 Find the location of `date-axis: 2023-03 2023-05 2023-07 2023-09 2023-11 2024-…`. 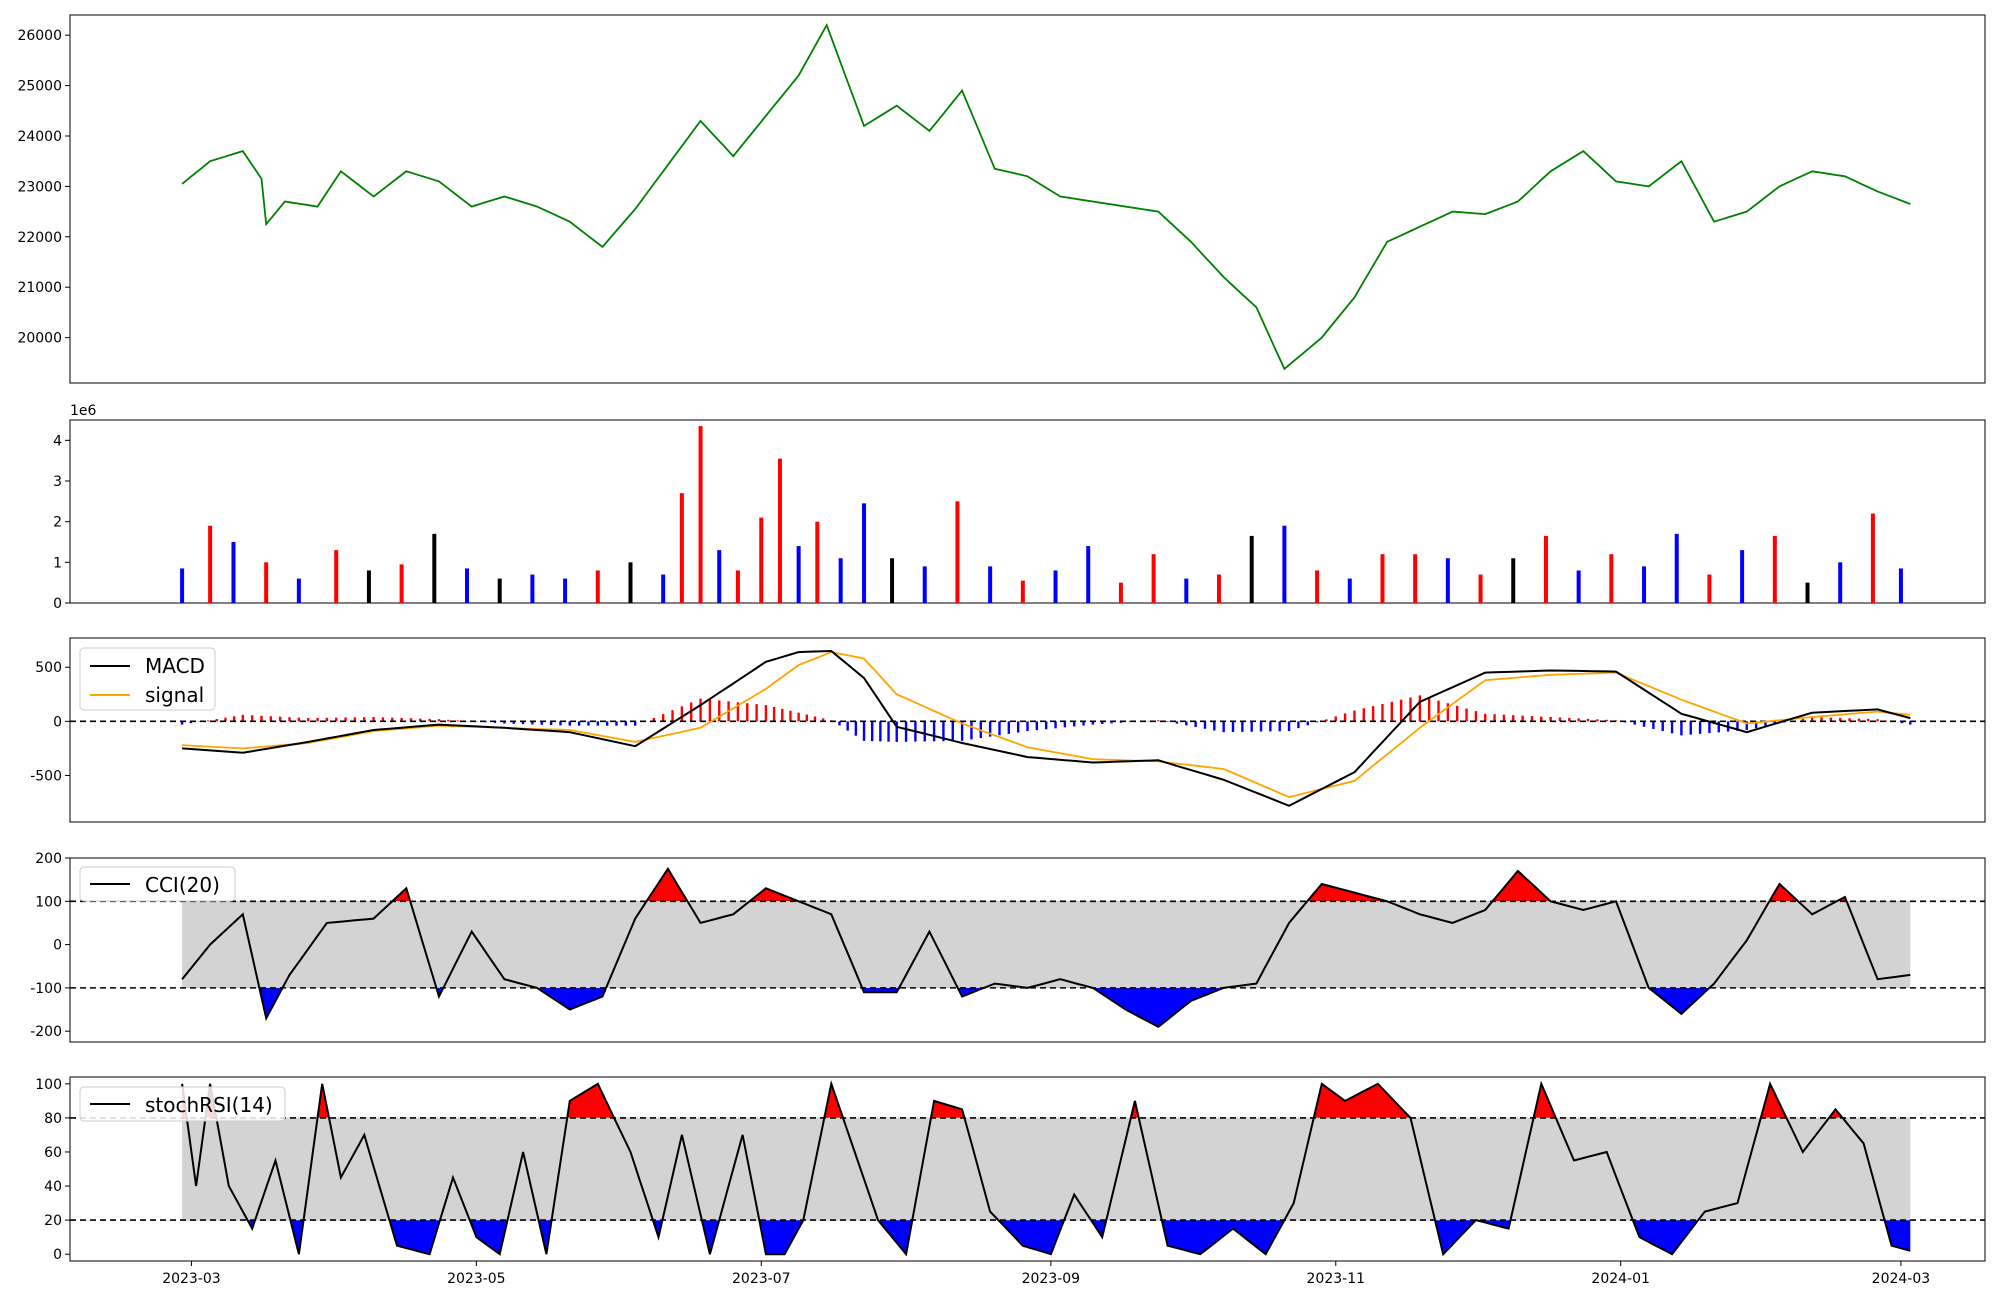

date-axis: 2023-03 2023-05 2023-07 2023-09 2023-11 2024-… is located at coordinates (1046, 1274).